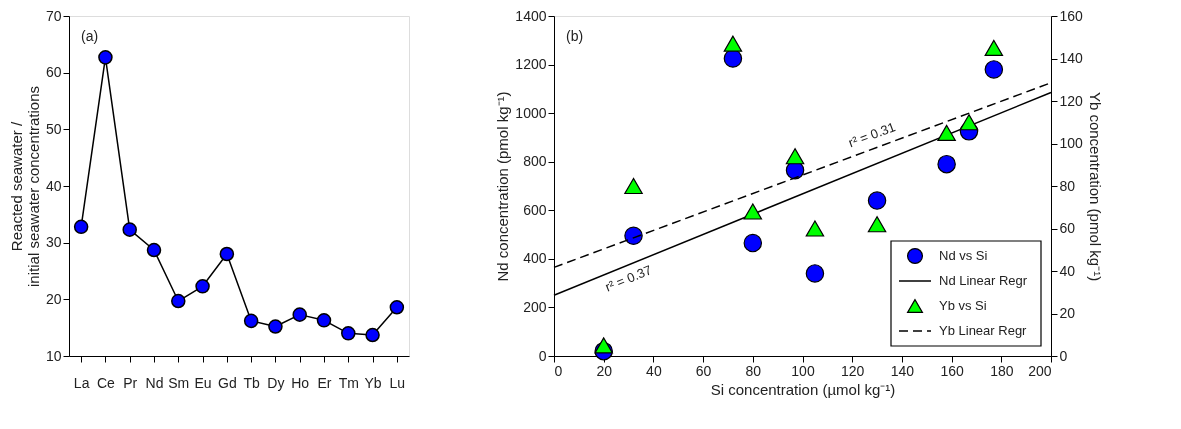 The width and height of the screenshot is (1181, 429). I want to click on x-tick-label: Gd, so click(227, 382).